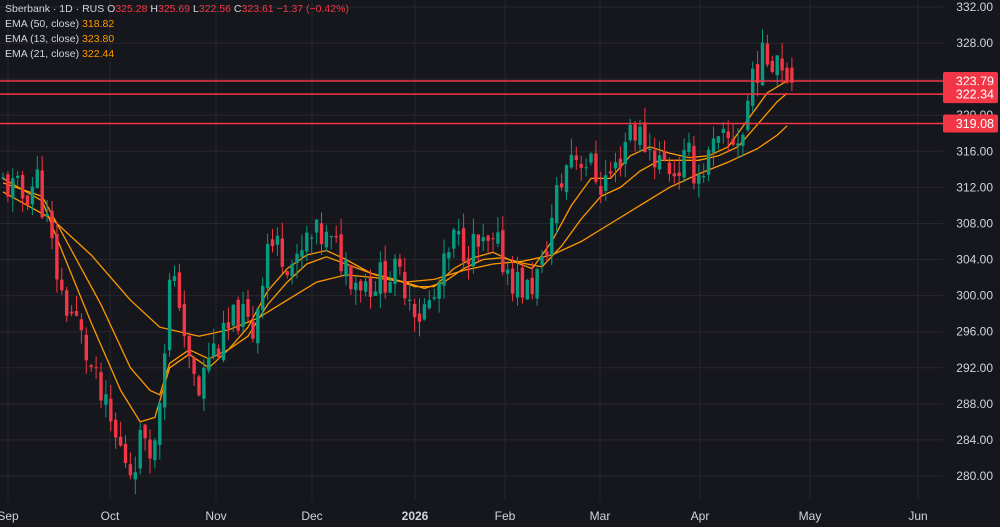 This screenshot has width=1000, height=527. I want to click on time-axis: Sep Oct Nov Dec 2026 Feb Mar Apr May Jun, so click(464, 516).